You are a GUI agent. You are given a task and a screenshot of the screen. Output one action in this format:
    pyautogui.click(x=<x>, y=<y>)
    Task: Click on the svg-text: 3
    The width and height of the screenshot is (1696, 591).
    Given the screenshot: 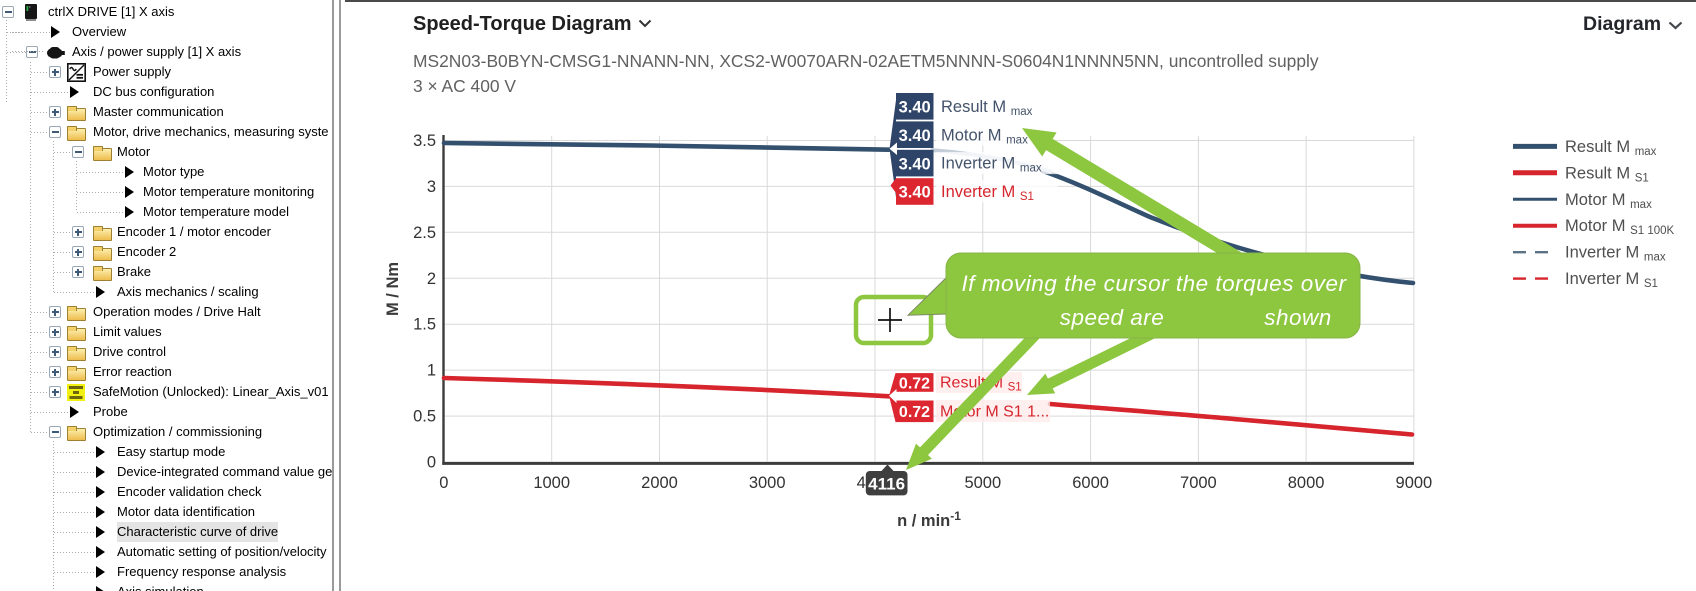 What is the action you would take?
    pyautogui.click(x=431, y=187)
    